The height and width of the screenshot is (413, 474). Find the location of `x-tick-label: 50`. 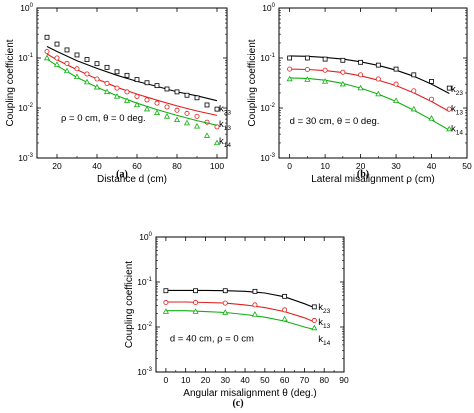

x-tick-label: 50 is located at coordinates (265, 380).